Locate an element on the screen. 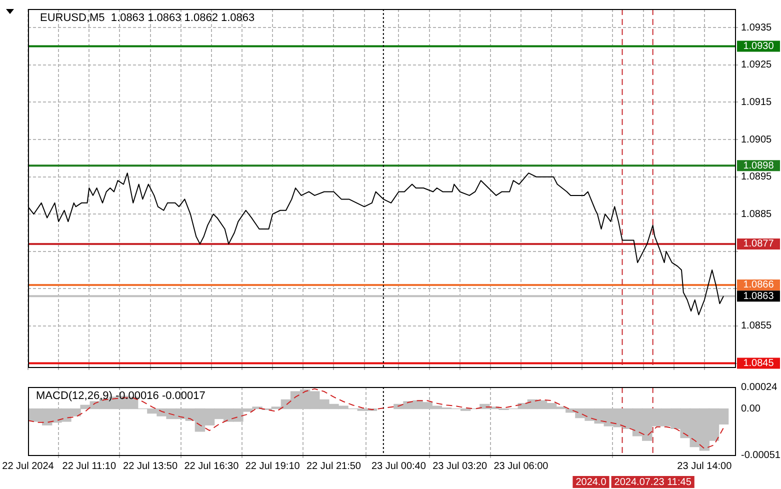 This screenshot has width=781, height=489. x-tick-label: 23 Jul 00:40 is located at coordinates (398, 466).